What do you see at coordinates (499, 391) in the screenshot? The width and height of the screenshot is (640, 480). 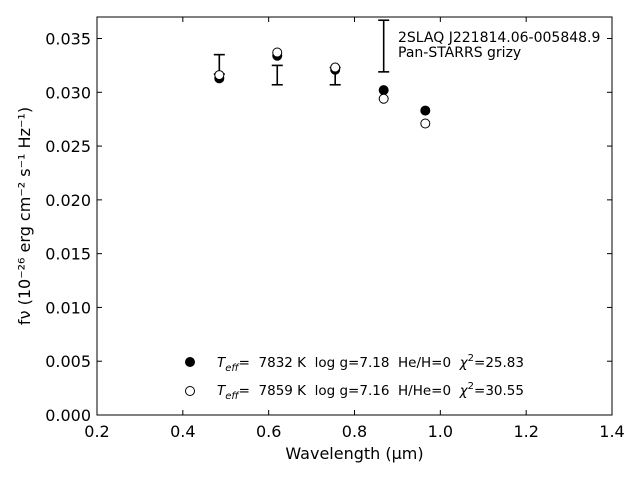 I see `legend-entry-2-chi-value: =30.55` at bounding box center [499, 391].